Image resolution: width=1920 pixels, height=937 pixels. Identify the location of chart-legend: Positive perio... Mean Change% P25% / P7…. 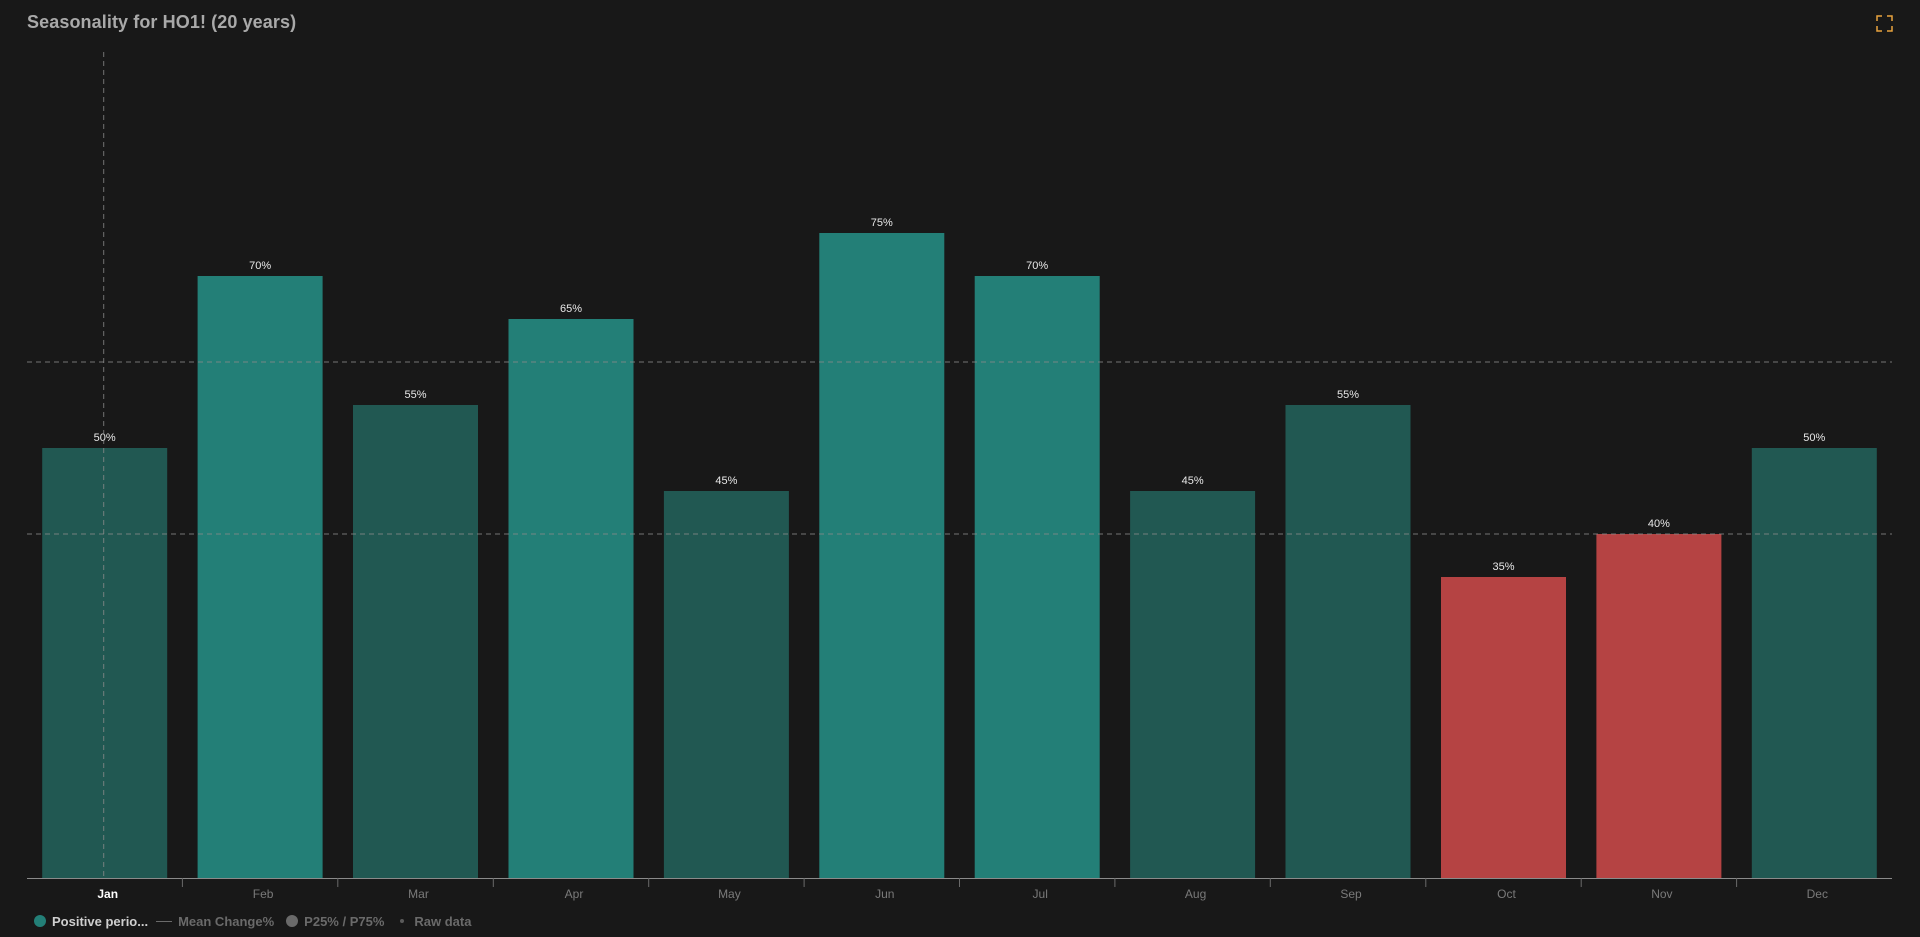
(258, 921).